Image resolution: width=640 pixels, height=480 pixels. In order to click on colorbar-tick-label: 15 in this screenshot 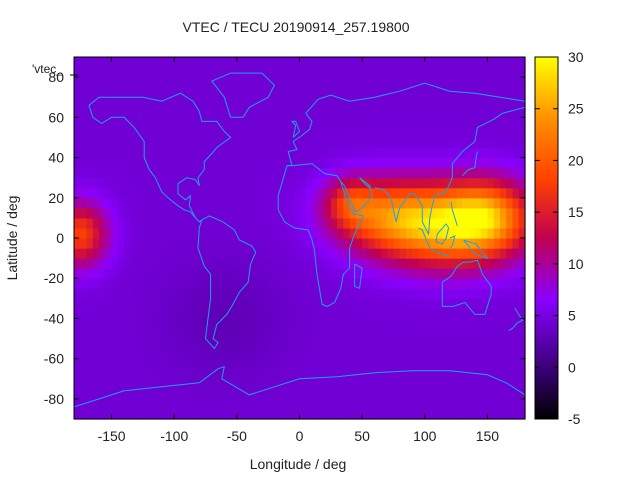, I will do `click(576, 212)`.